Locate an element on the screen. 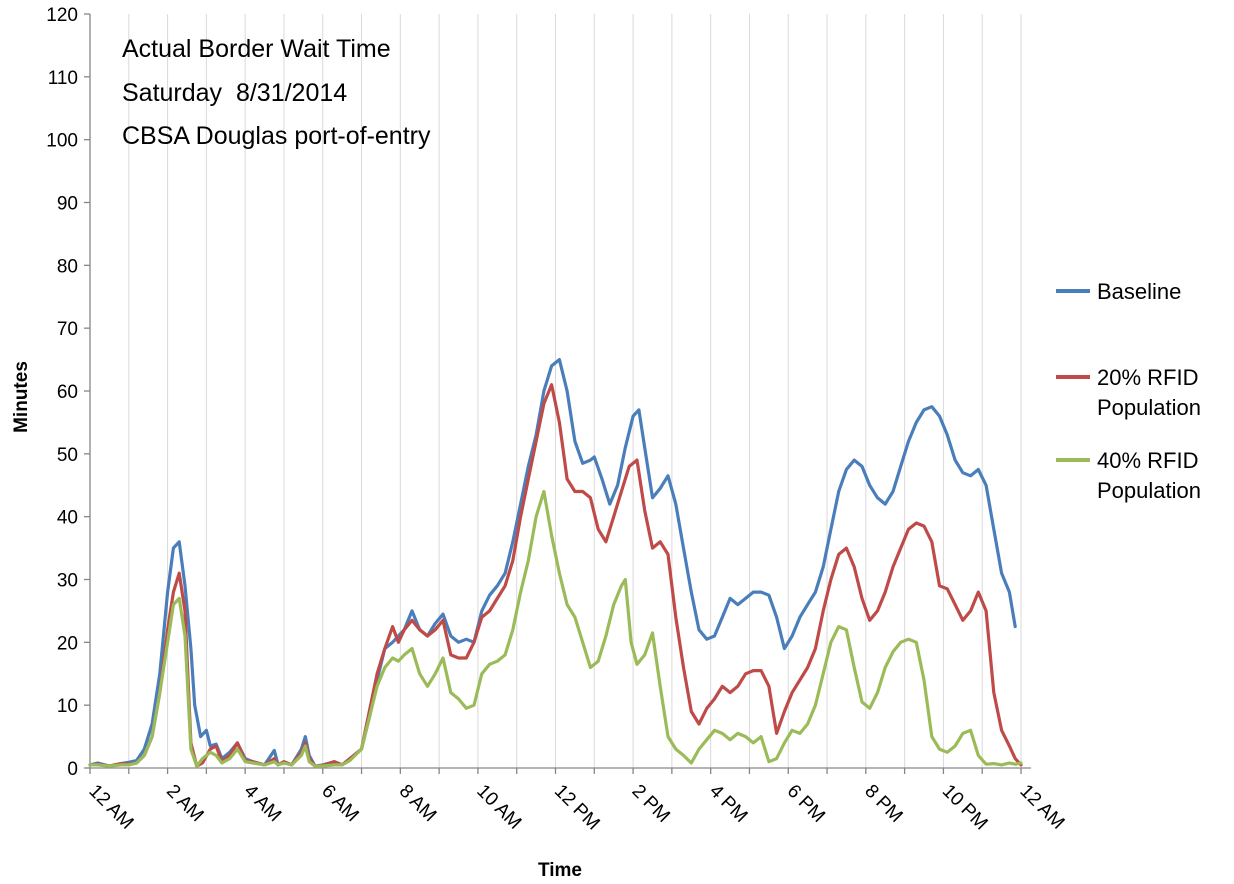 This screenshot has width=1234, height=884. legend-item-3: 40% RFID Population is located at coordinates (1128, 475).